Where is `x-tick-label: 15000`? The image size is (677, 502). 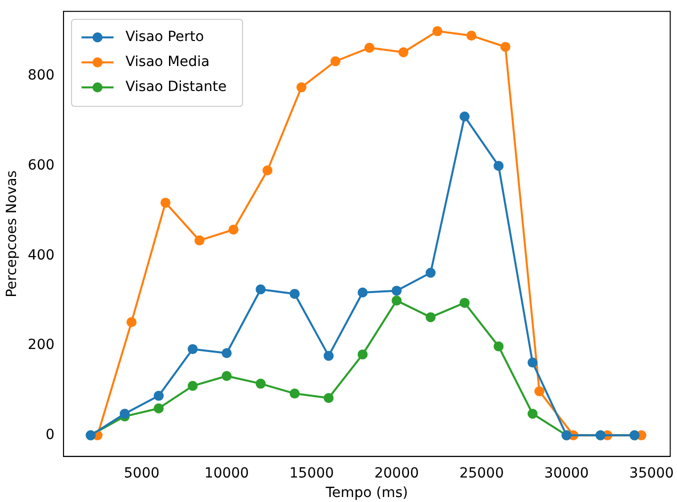 x-tick-label: 15000 is located at coordinates (311, 473).